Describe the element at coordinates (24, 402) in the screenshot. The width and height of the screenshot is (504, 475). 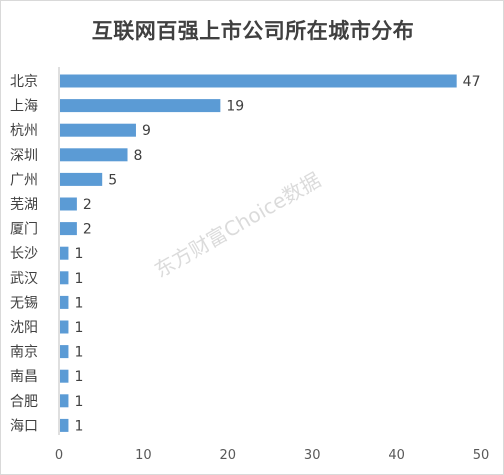
I see `category-label: 合肥` at that location.